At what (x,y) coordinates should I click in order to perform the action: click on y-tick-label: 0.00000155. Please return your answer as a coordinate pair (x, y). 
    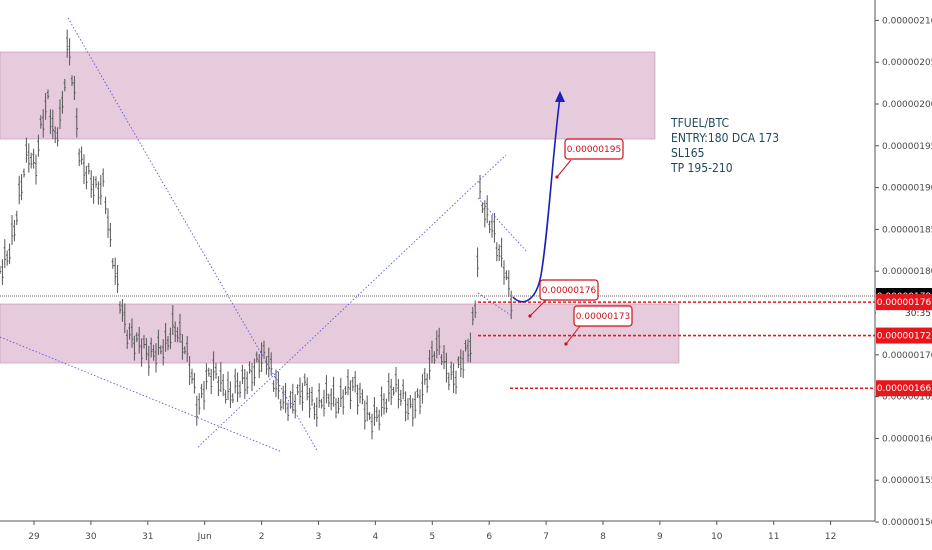
    Looking at the image, I should click on (907, 481).